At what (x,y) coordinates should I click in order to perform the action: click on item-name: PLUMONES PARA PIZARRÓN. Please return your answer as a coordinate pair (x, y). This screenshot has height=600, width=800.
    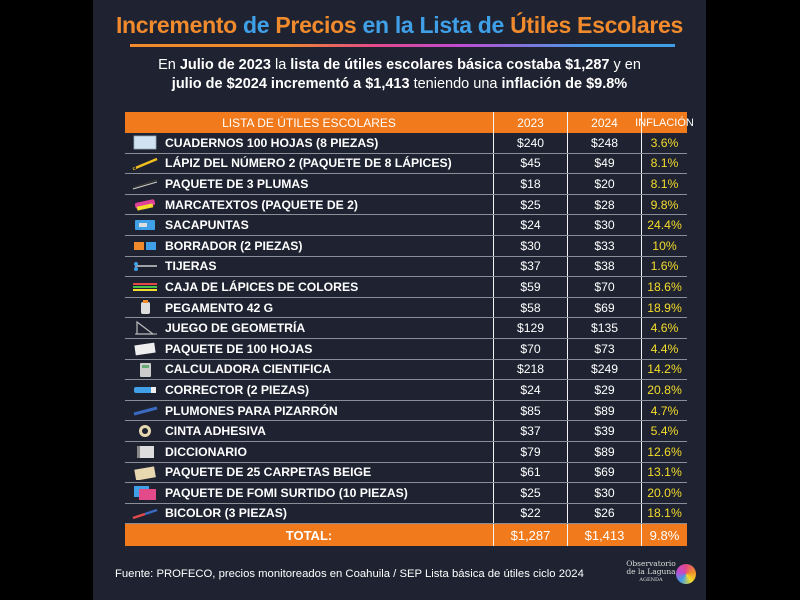
    Looking at the image, I should click on (309, 411).